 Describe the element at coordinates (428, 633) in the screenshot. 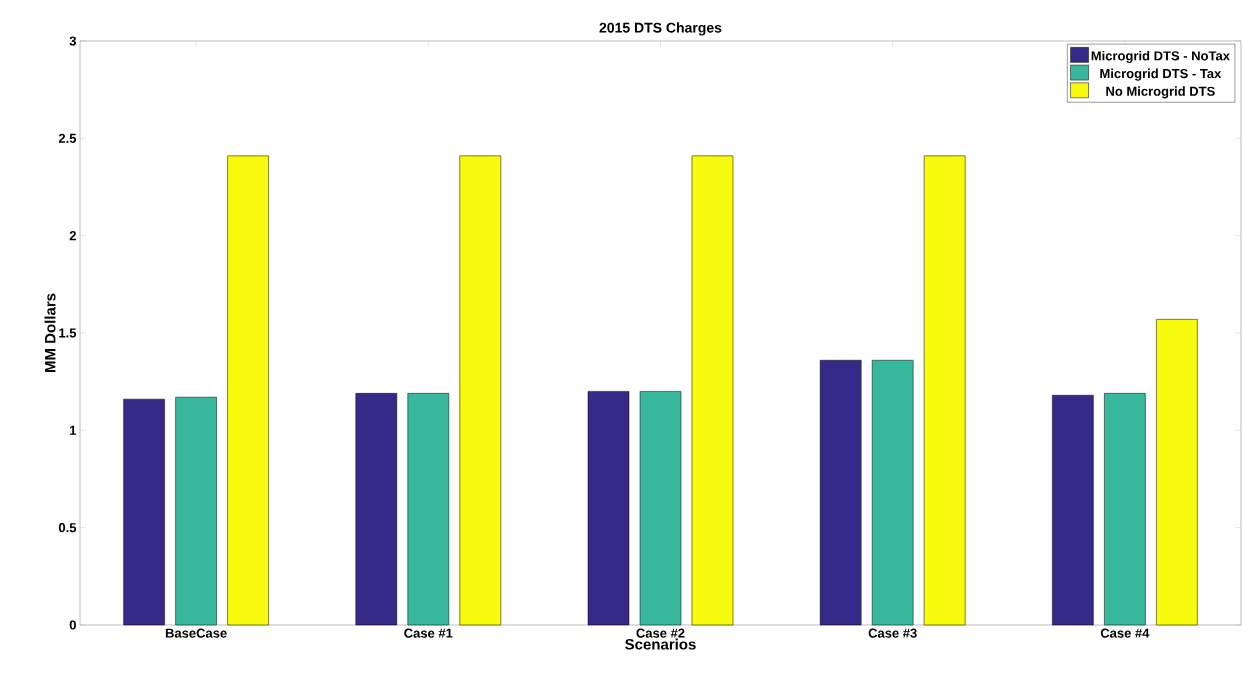

I see `x-tick-label: Case #1` at that location.